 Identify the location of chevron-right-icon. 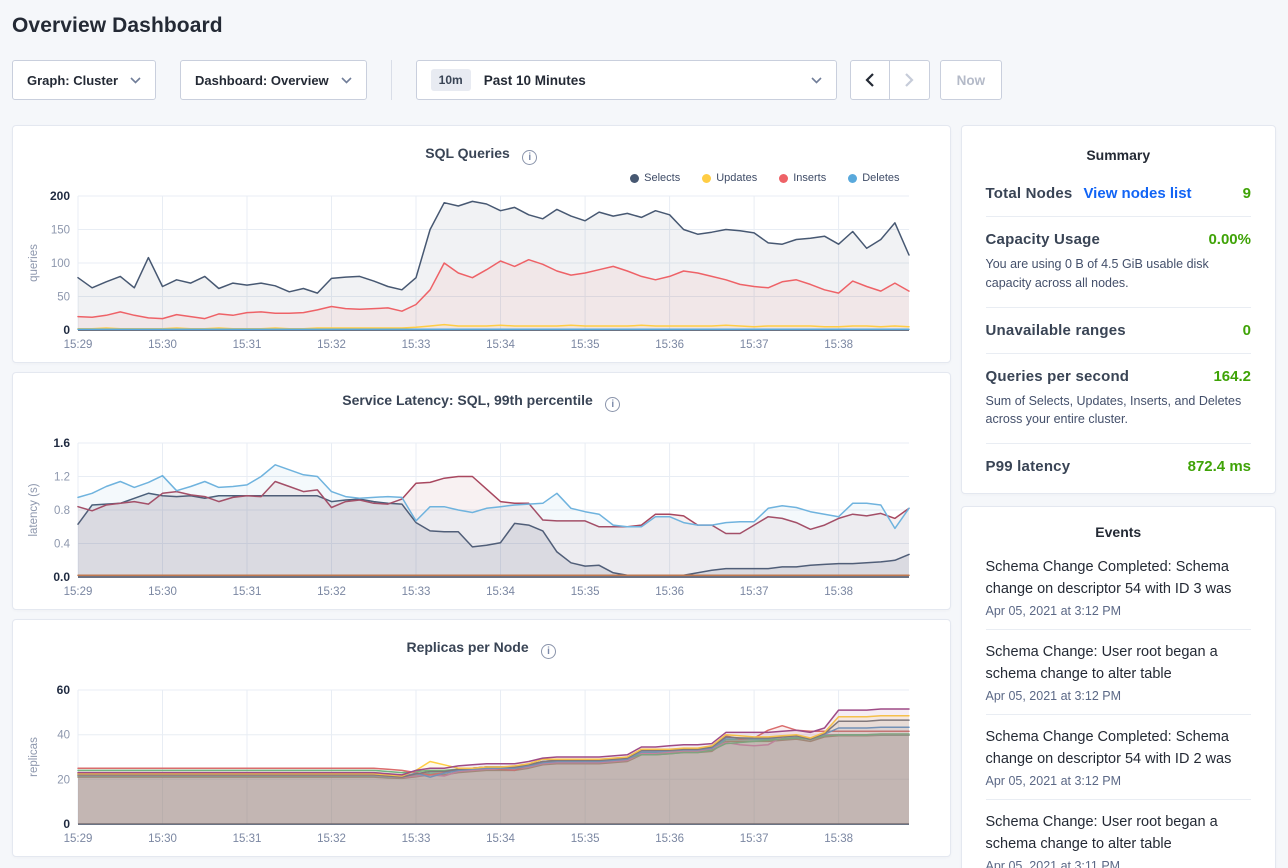
(909, 80).